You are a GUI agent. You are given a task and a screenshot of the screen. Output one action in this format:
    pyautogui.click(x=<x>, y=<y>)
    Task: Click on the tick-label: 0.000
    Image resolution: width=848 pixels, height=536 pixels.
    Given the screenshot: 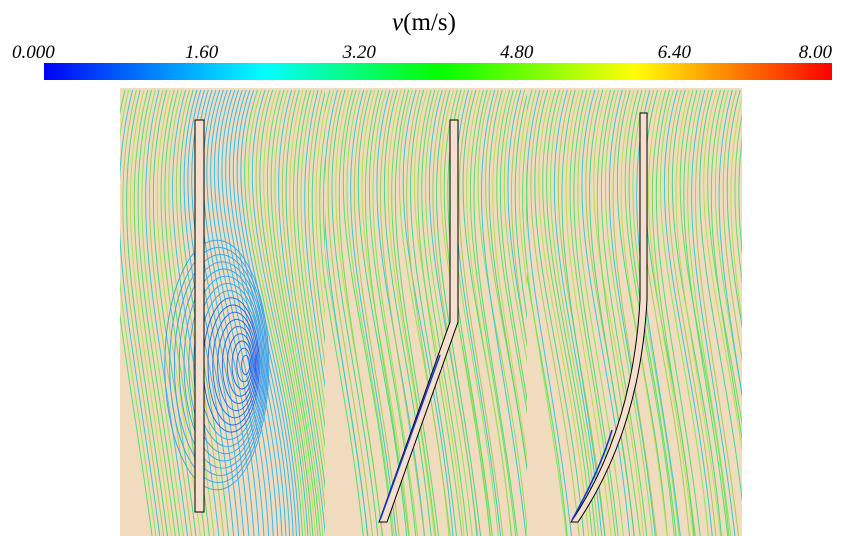 What is the action you would take?
    pyautogui.click(x=33, y=52)
    